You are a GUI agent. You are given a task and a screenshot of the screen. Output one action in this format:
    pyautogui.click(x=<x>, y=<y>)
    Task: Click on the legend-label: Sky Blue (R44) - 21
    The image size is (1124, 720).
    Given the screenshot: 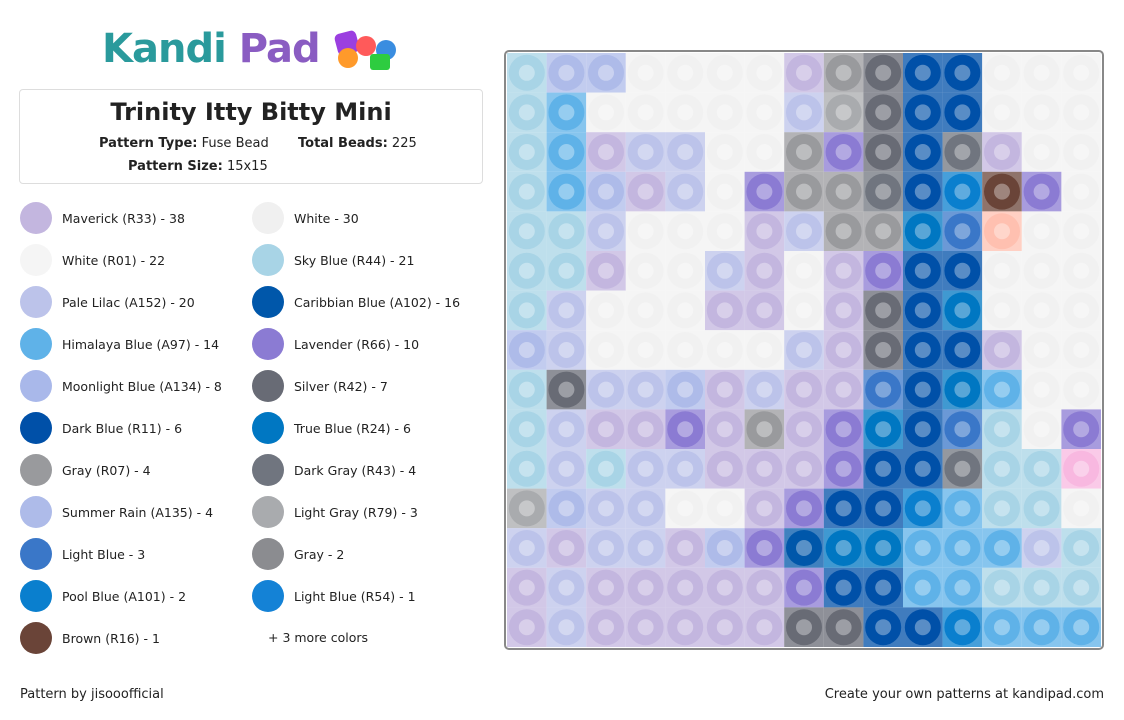 What is the action you would take?
    pyautogui.click(x=354, y=260)
    